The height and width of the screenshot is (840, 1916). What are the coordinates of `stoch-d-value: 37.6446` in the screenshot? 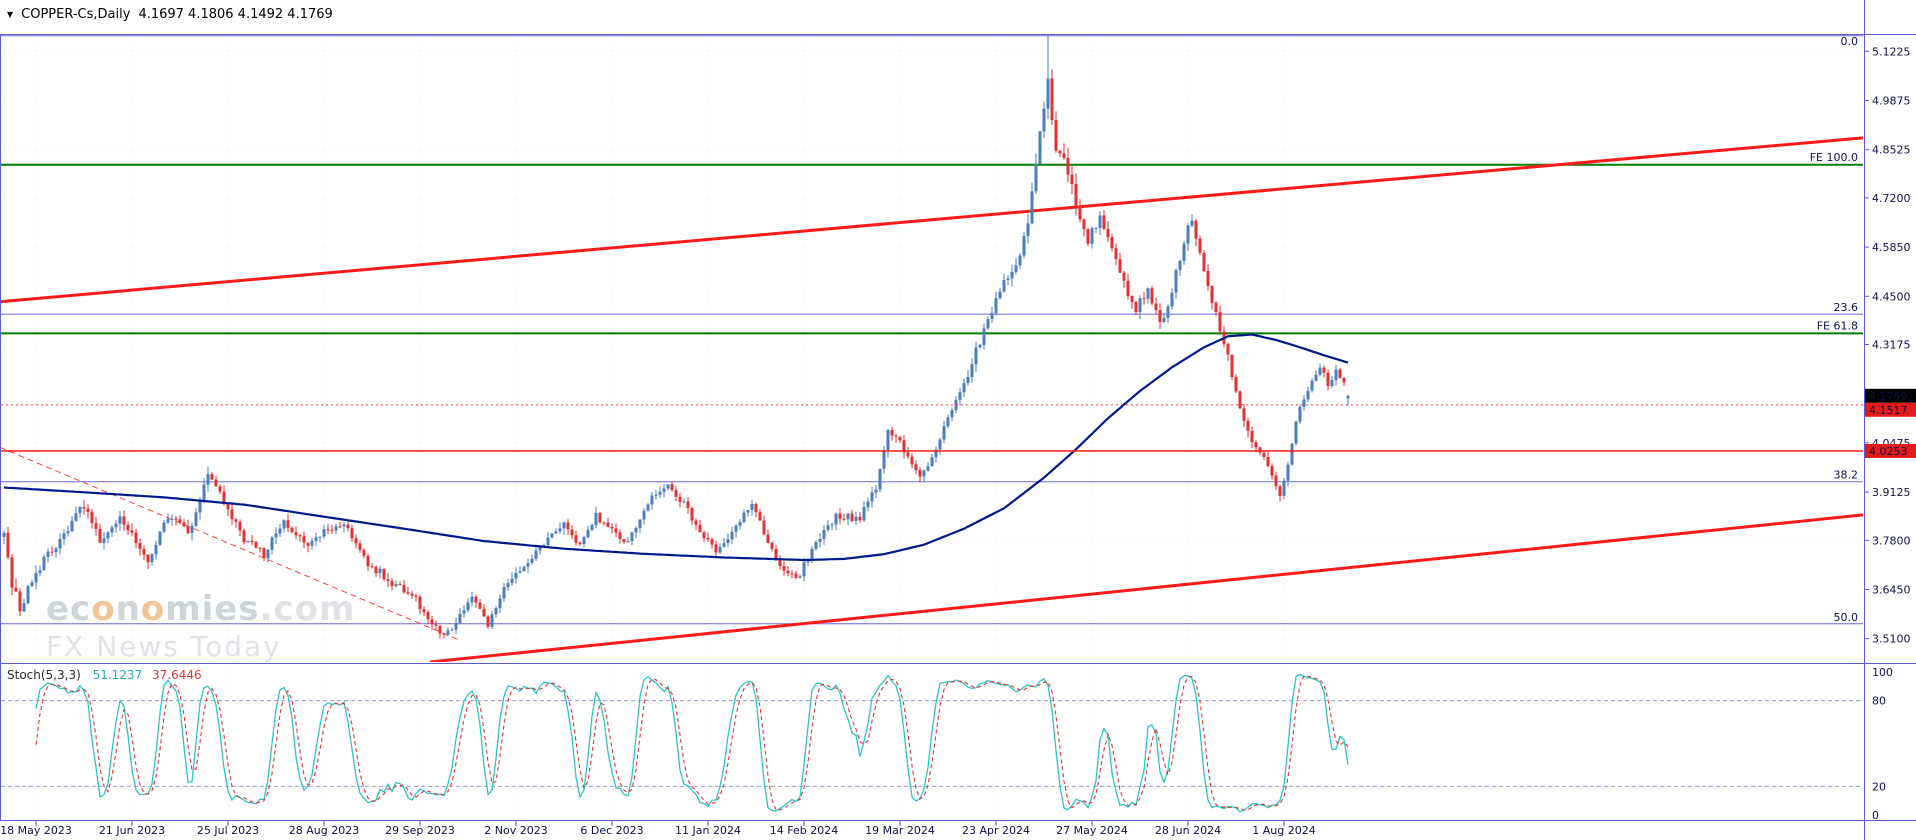 It's located at (177, 675).